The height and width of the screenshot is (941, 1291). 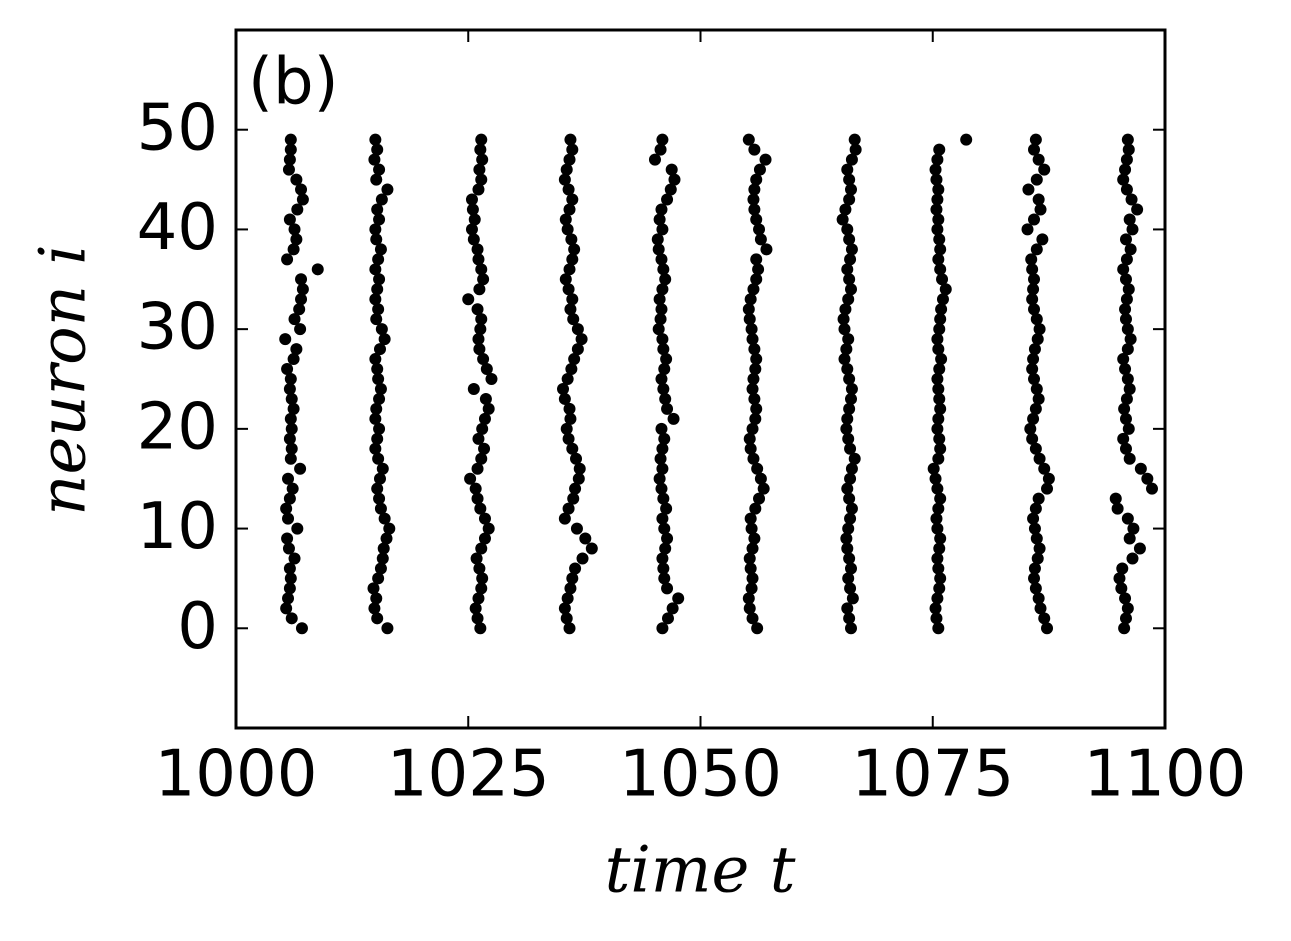 What do you see at coordinates (177, 527) in the screenshot?
I see `y-tick-label: 10` at bounding box center [177, 527].